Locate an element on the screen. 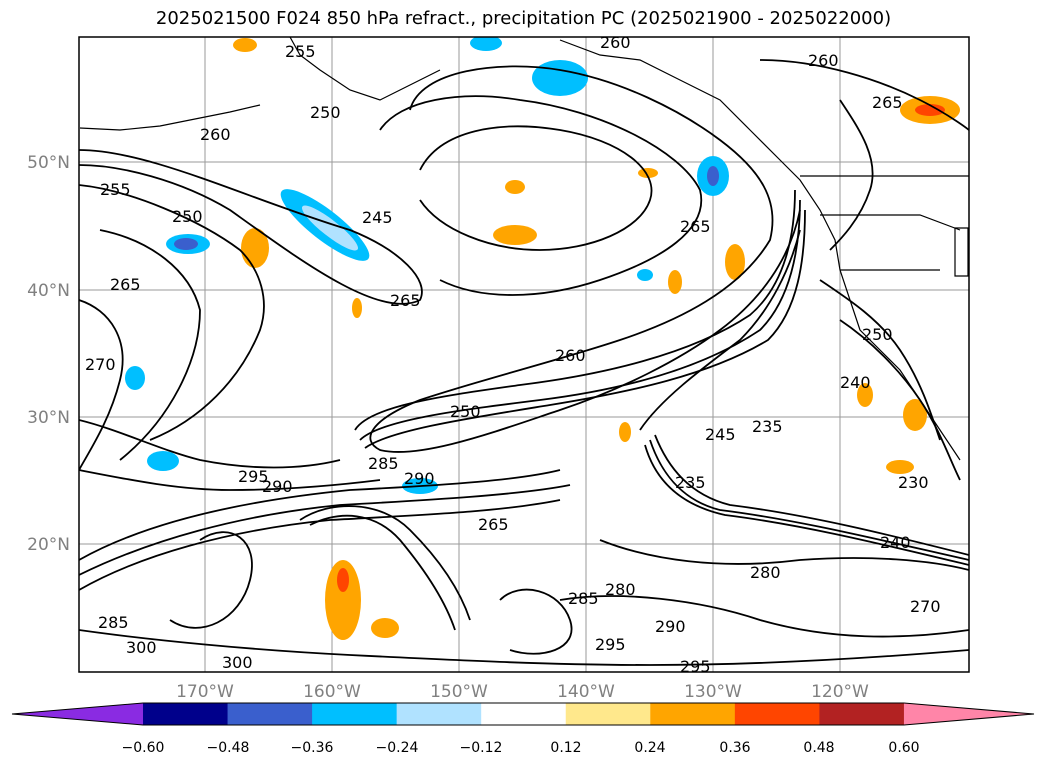  colorbar-extend-high is located at coordinates (968, 714).